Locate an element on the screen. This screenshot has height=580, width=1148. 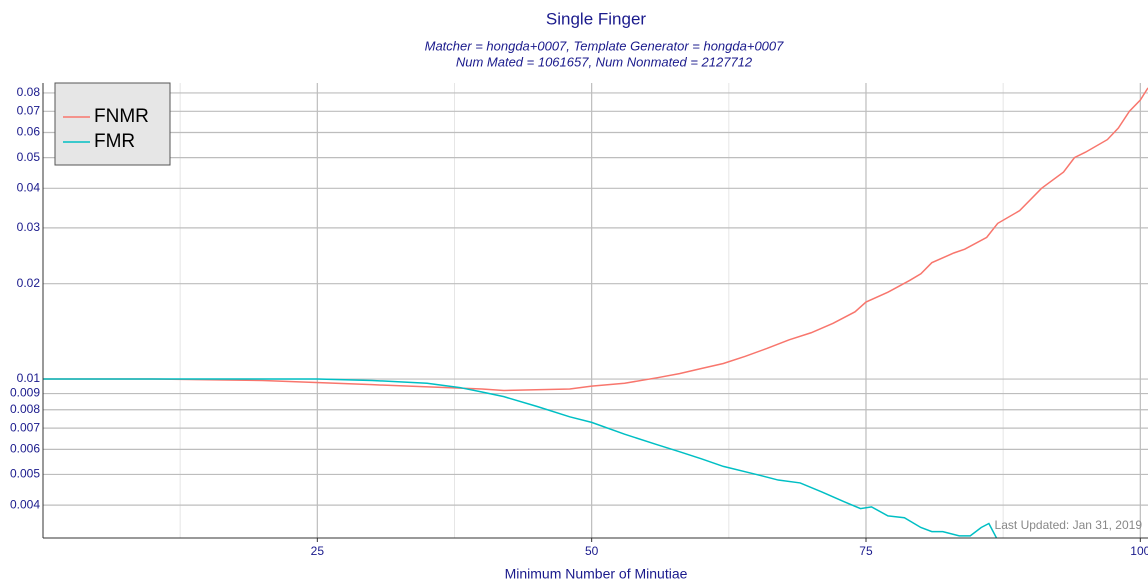
x-axis-label: Minimum Number of Minutiae is located at coordinates (596, 573).